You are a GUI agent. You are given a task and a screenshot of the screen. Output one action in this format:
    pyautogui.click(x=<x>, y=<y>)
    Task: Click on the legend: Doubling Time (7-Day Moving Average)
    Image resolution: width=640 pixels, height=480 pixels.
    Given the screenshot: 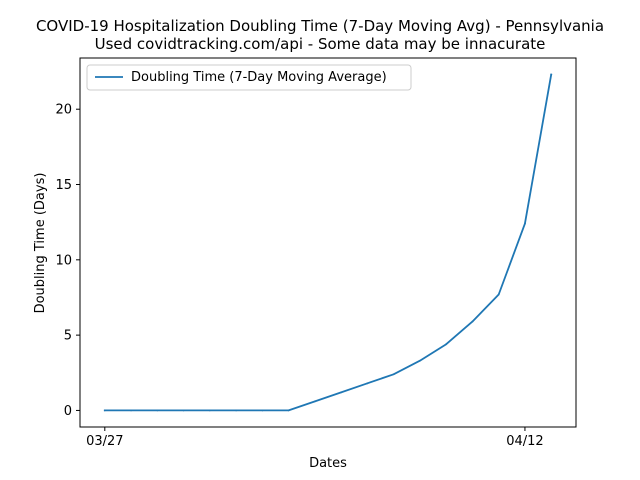 What is the action you would take?
    pyautogui.click(x=249, y=77)
    